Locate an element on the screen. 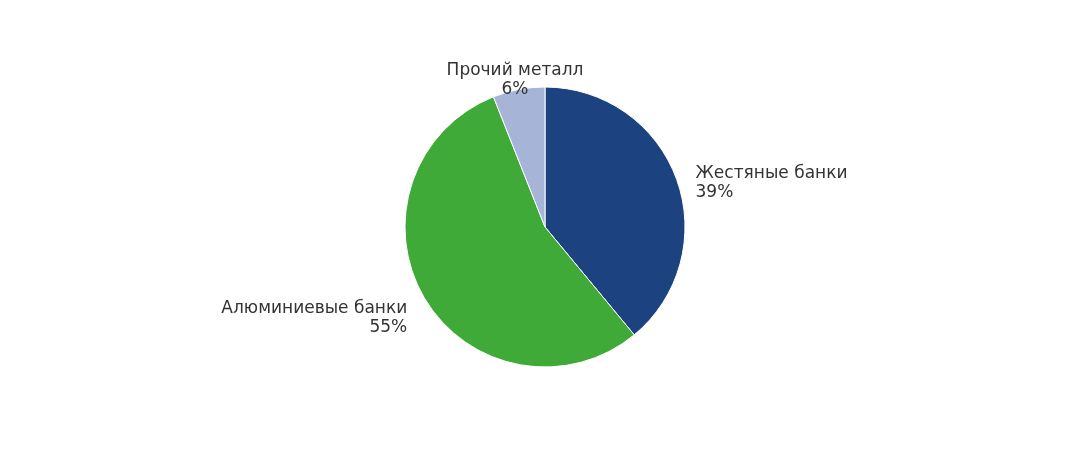  data-label: 6% is located at coordinates (515, 87).